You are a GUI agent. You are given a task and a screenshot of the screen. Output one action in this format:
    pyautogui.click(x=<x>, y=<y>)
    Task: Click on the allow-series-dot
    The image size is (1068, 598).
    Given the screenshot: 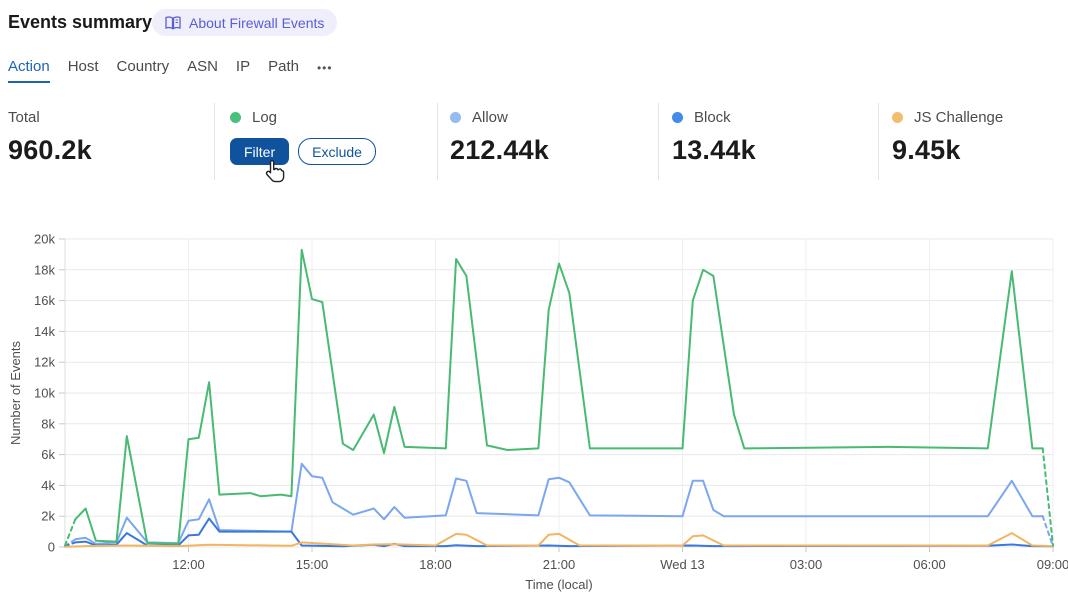 What is the action you would take?
    pyautogui.click(x=455, y=117)
    